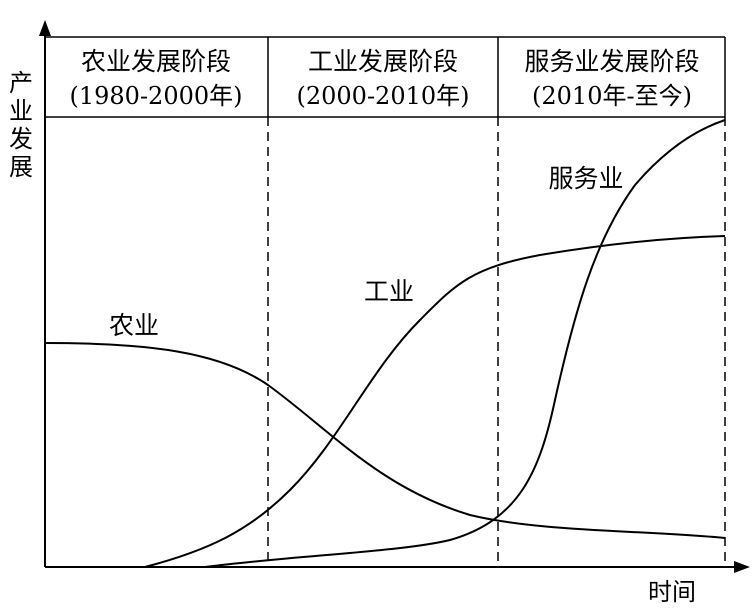 This screenshot has height=612, width=755. What do you see at coordinates (21, 139) in the screenshot?
I see `y-axis-label-char-3: 发` at bounding box center [21, 139].